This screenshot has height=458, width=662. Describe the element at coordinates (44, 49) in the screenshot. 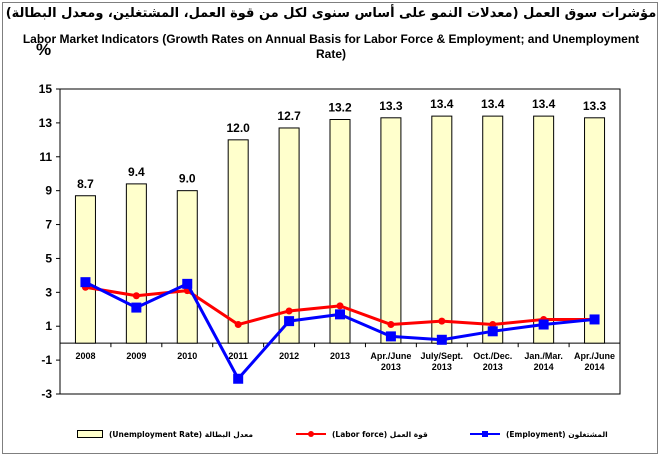

I see `y-axis-unit: %` at that location.